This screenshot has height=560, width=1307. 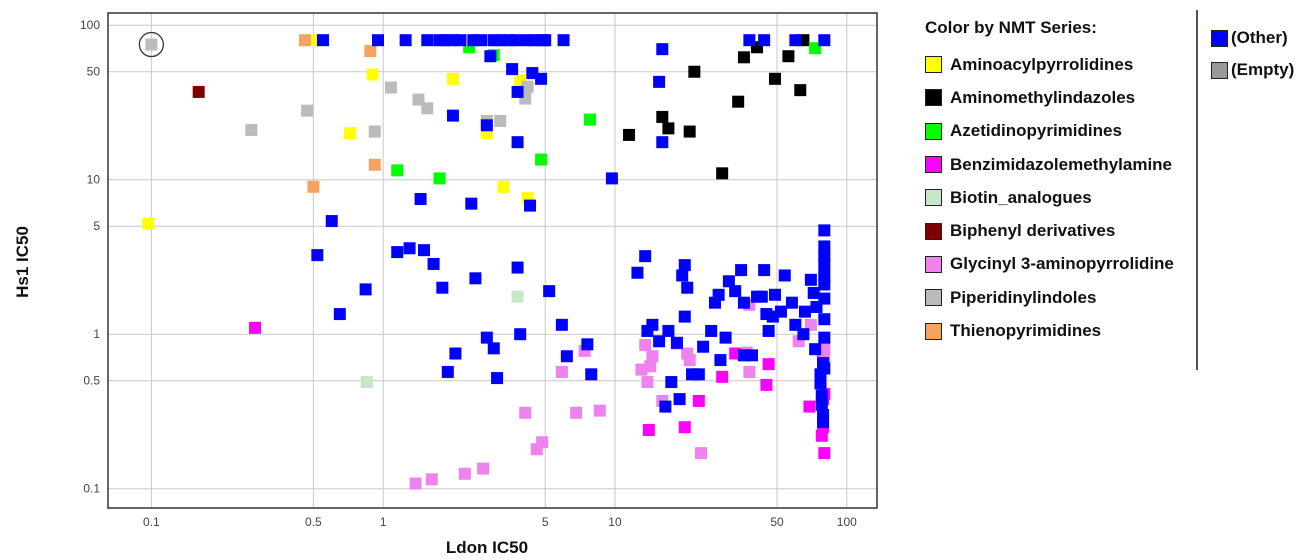 I want to click on legend-item-aminoacylpyrrolidines: Aminoacylpyrrolidines, so click(x=1049, y=64).